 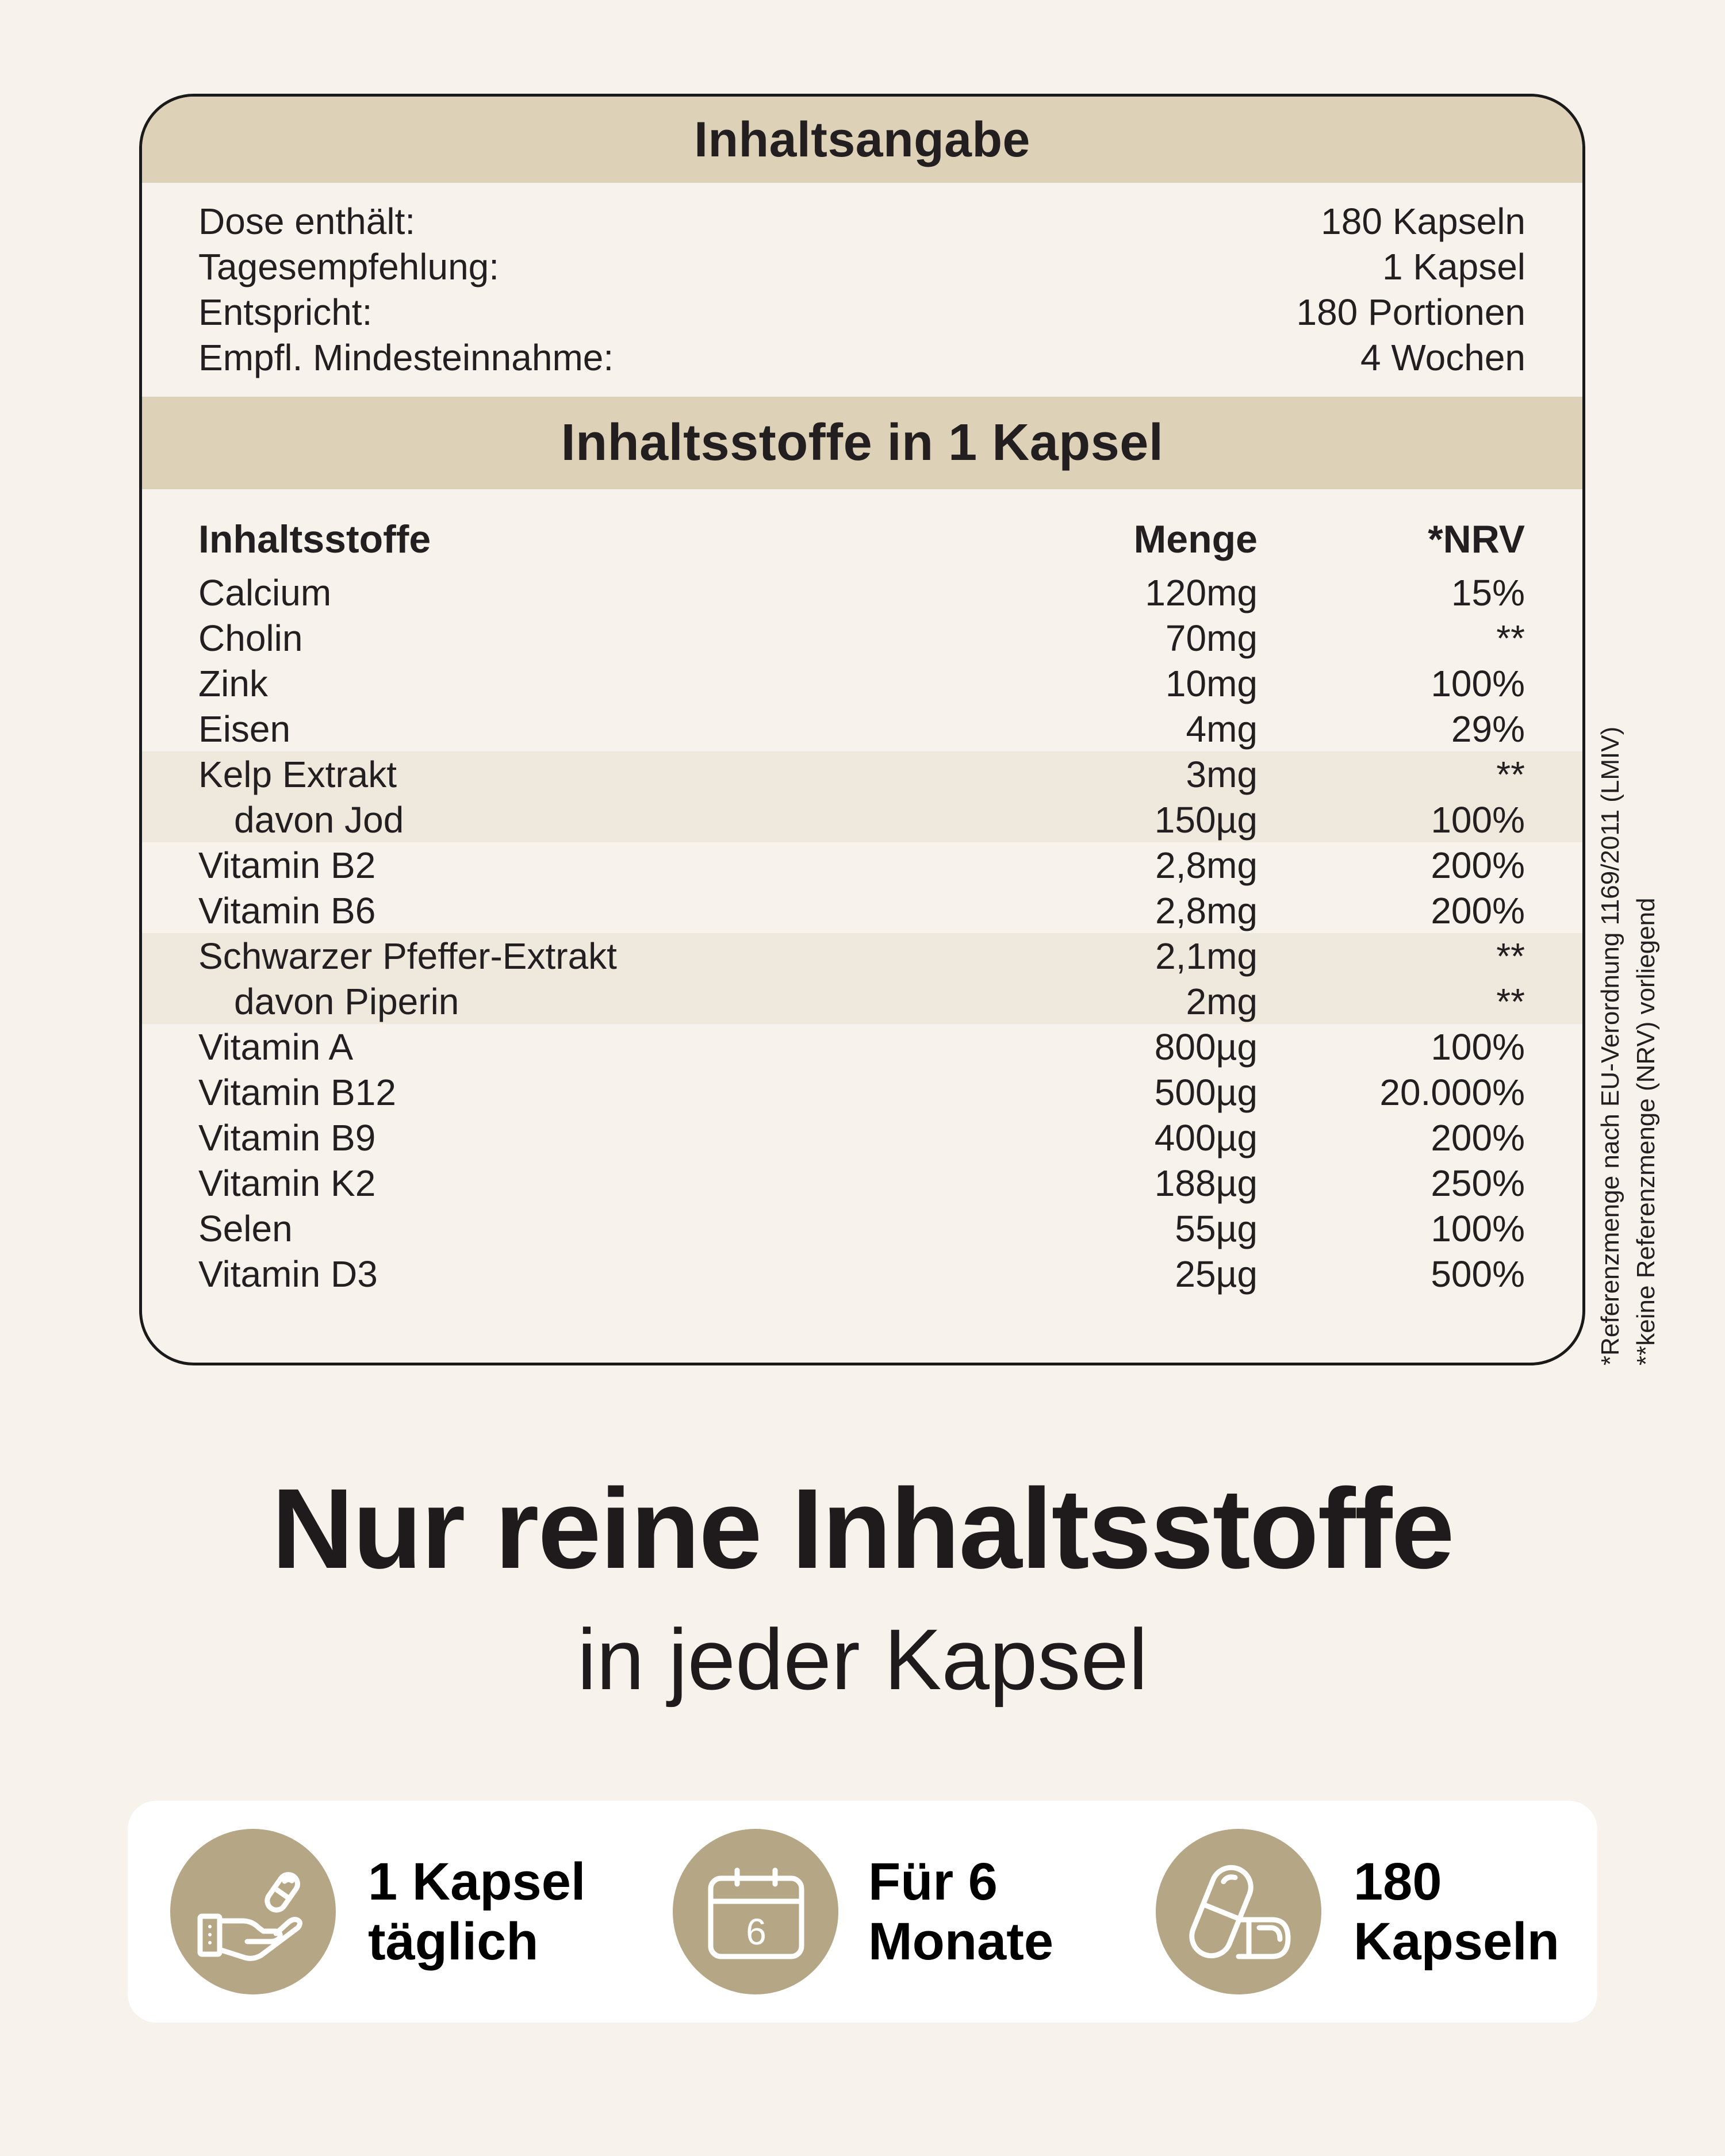 What do you see at coordinates (1476, 539) in the screenshot?
I see `header-nrv: *NRV` at bounding box center [1476, 539].